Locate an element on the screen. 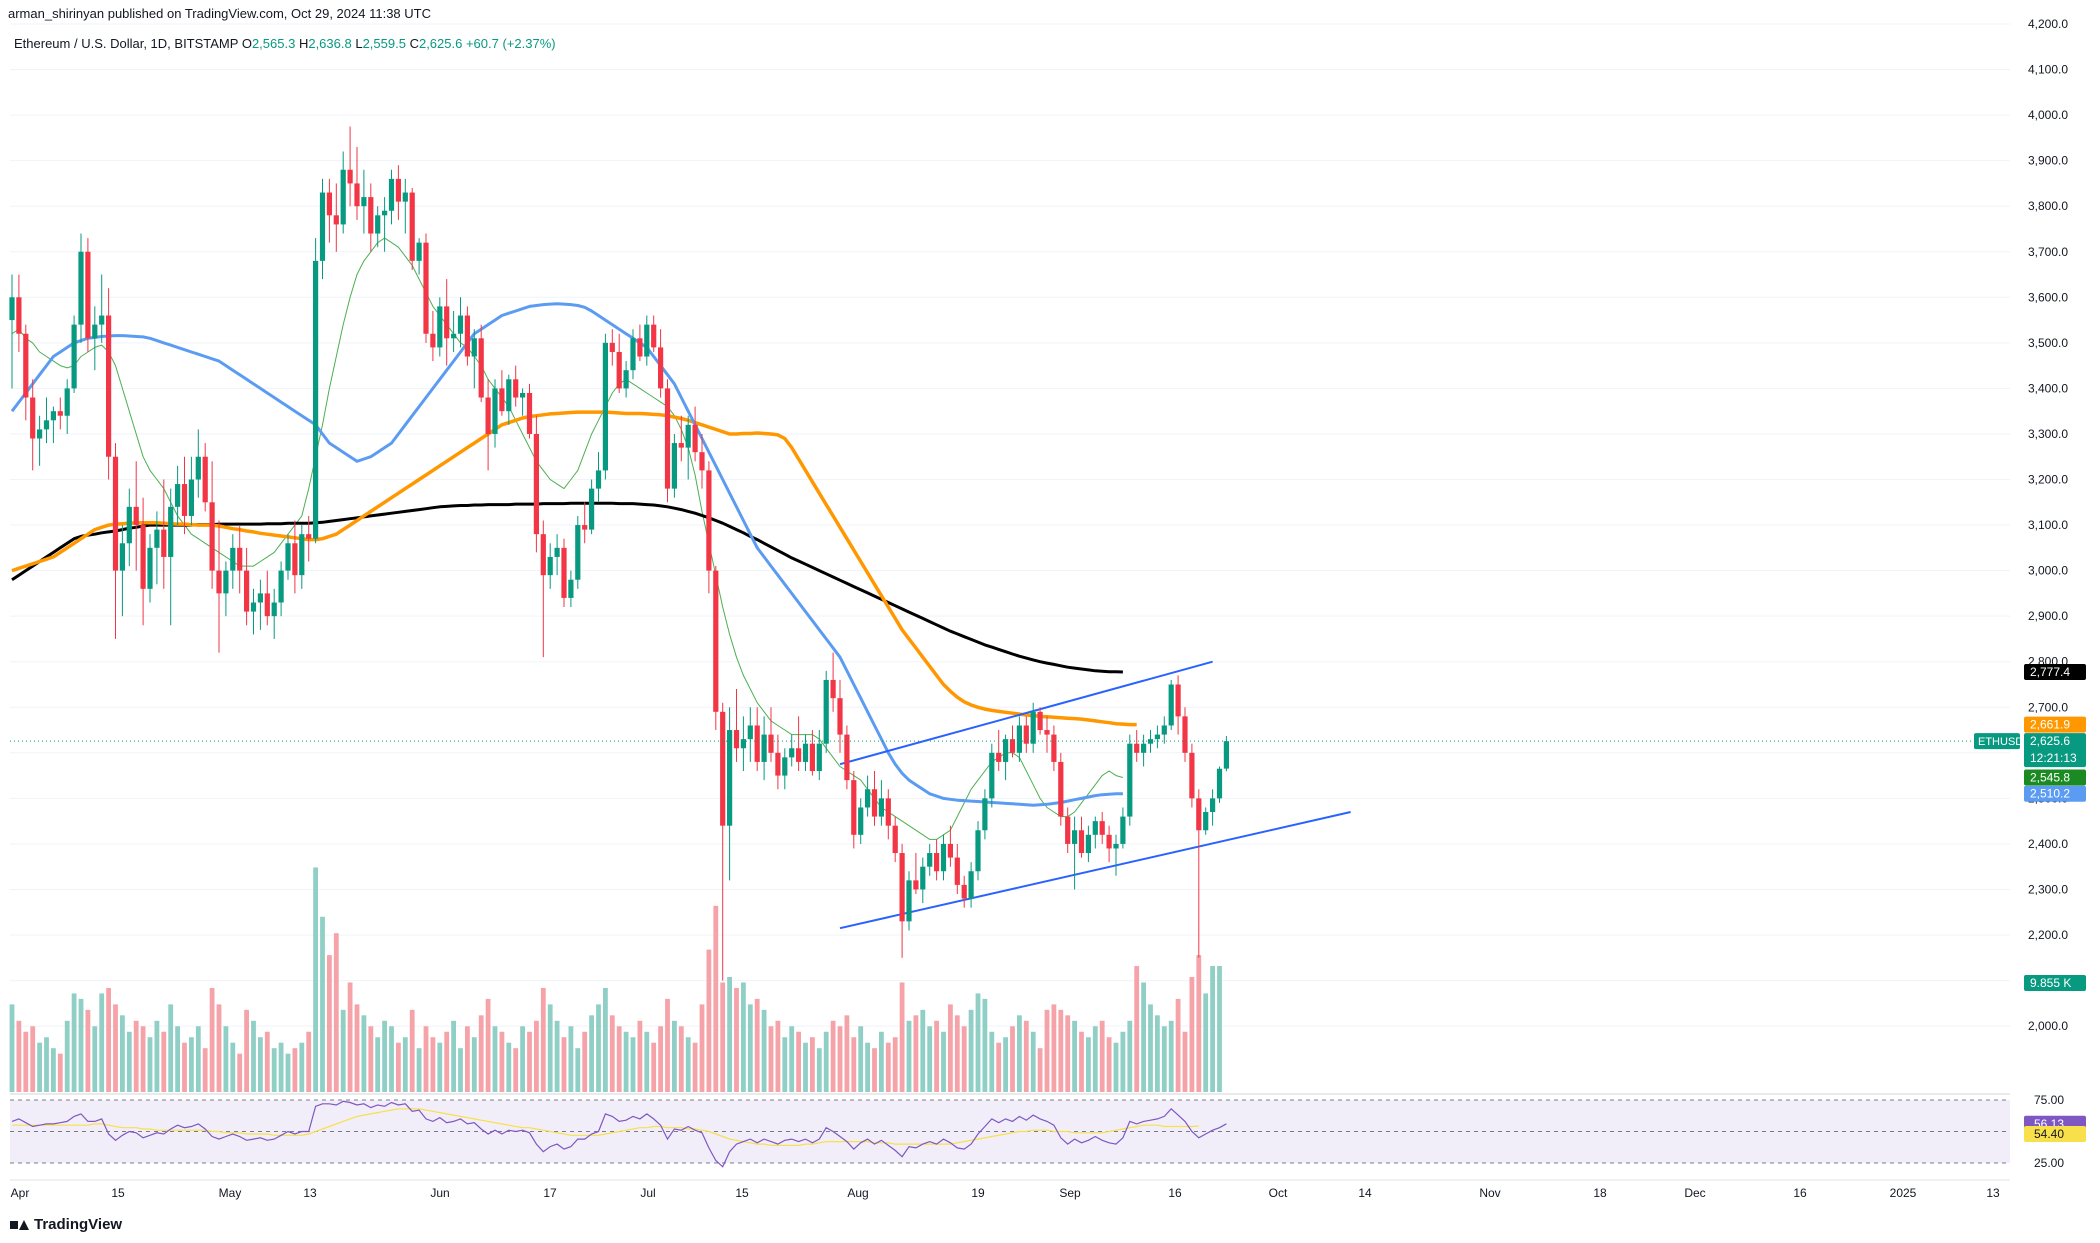 The image size is (2100, 1243). tradingview-logo: TradingView is located at coordinates (66, 1224).